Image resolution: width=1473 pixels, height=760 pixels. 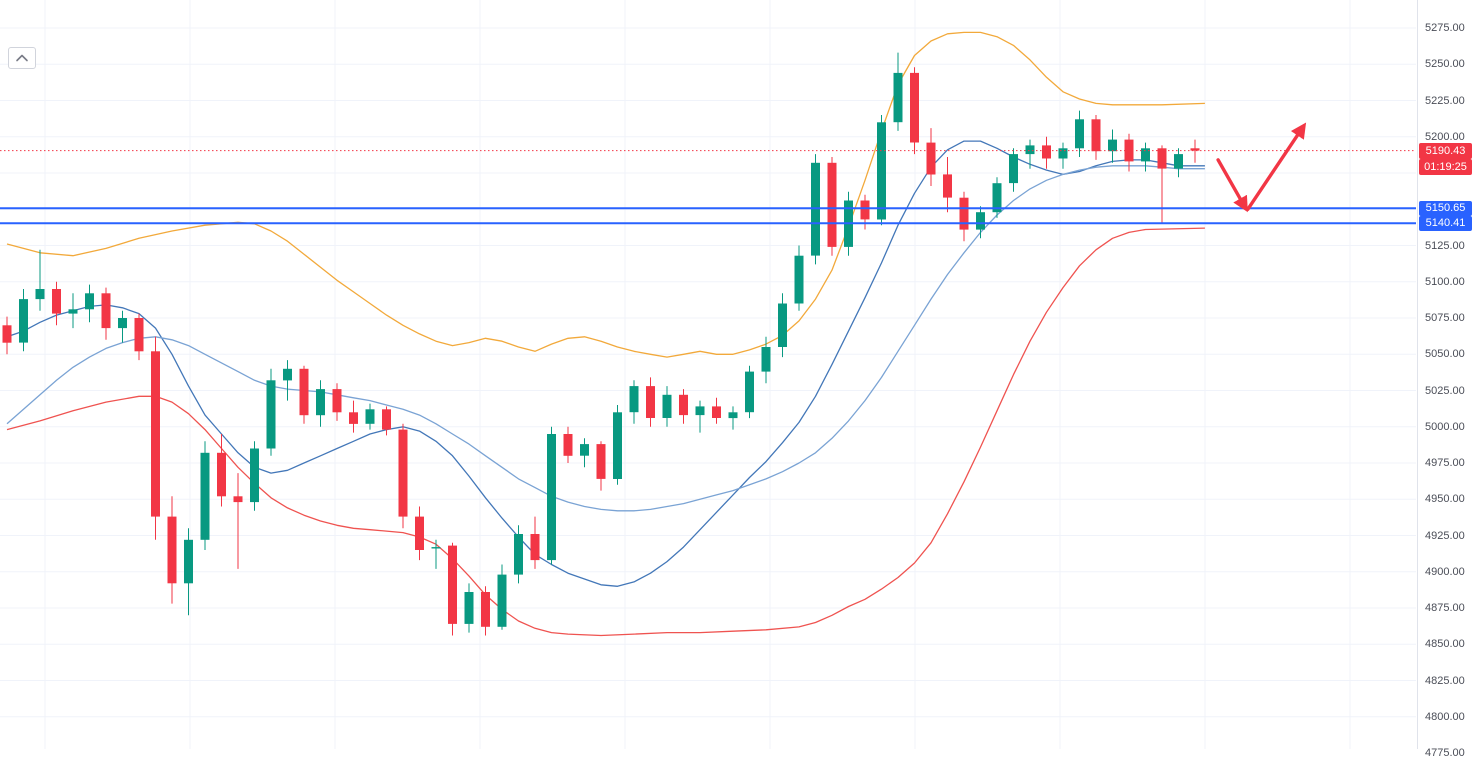 I want to click on collapse-toolbar-button, so click(x=22, y=58).